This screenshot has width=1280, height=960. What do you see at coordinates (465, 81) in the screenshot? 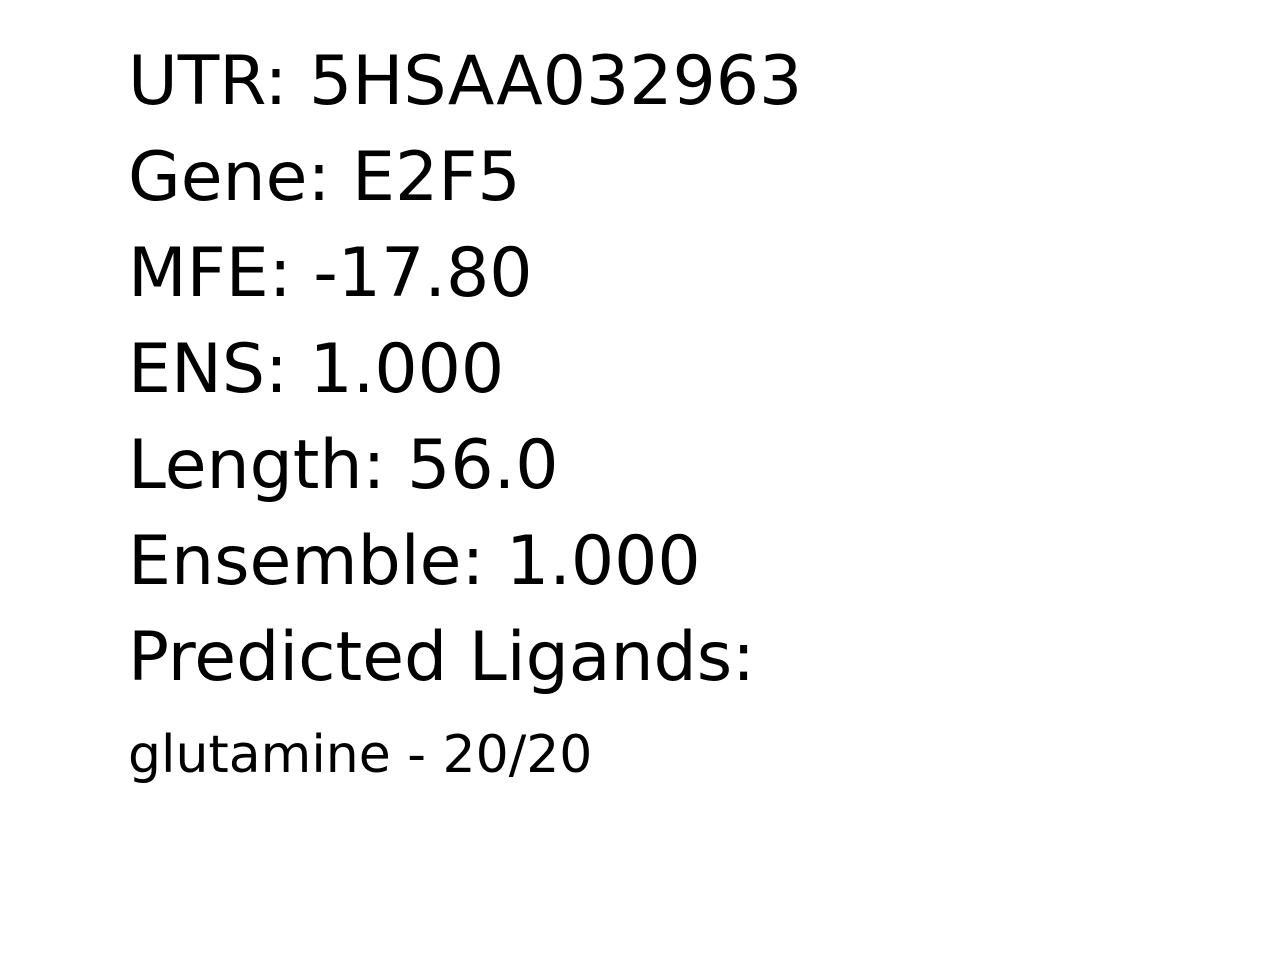
I see `utr-id: UTR: 5HSAA032963` at bounding box center [465, 81].